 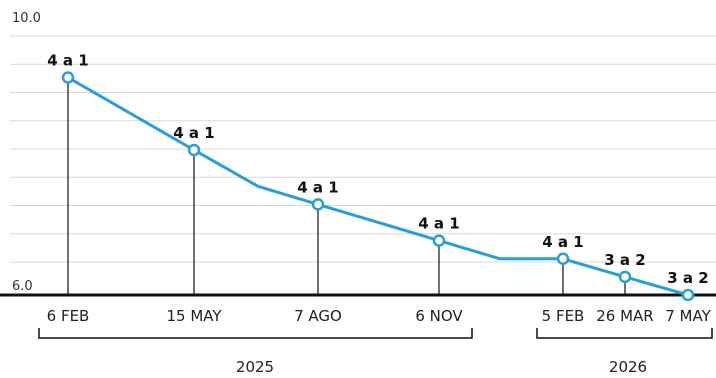 I want to click on x-tick-label: 6 NOV, so click(x=439, y=316).